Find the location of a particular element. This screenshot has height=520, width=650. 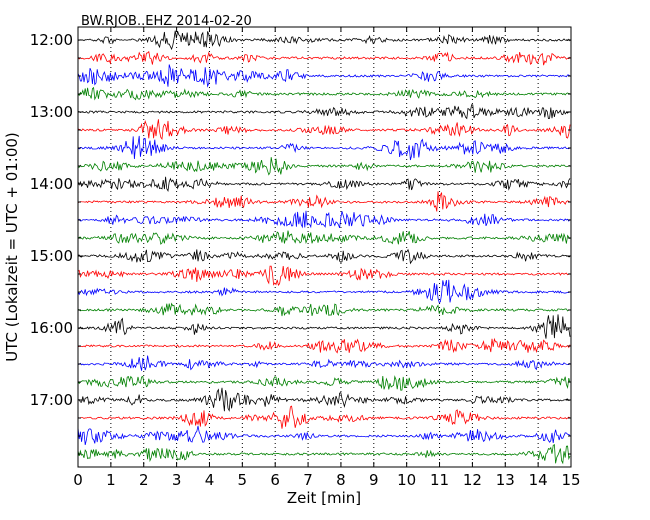

x-tick-label: 5 is located at coordinates (243, 480).